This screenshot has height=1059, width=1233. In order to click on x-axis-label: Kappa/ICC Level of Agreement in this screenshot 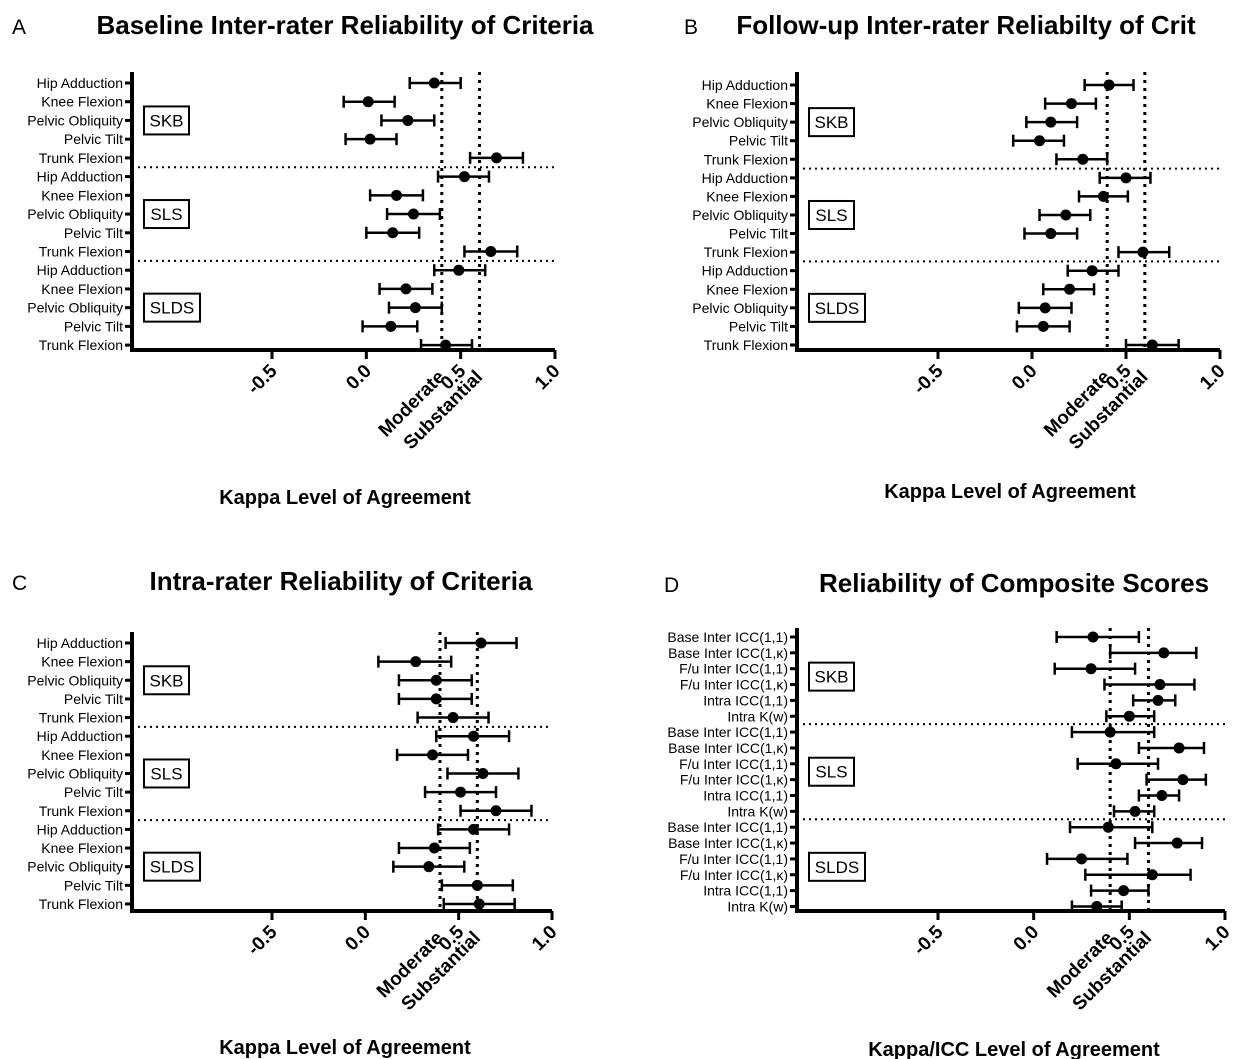, I will do `click(1014, 1049)`.